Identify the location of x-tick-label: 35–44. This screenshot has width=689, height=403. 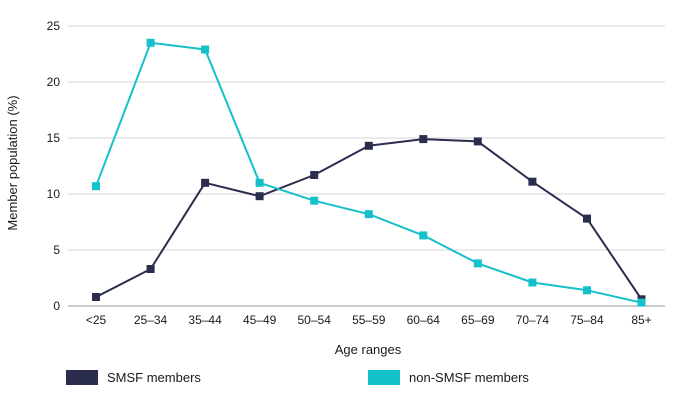
(205, 320).